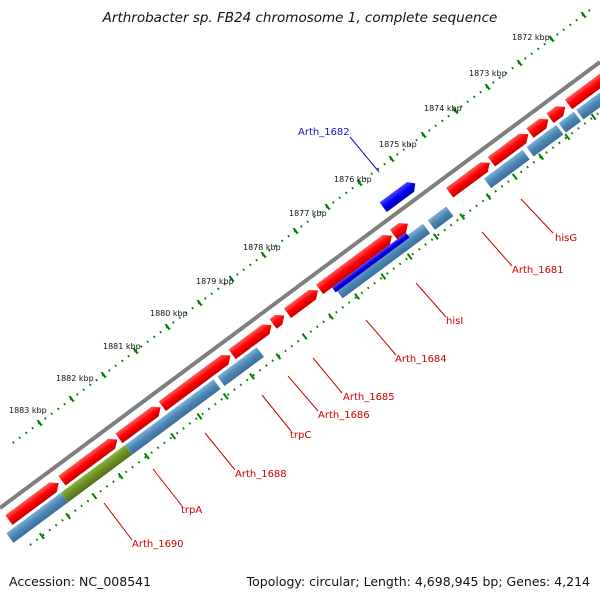  What do you see at coordinates (215, 281) in the screenshot?
I see `kbp-label: 1879 kbp` at bounding box center [215, 281].